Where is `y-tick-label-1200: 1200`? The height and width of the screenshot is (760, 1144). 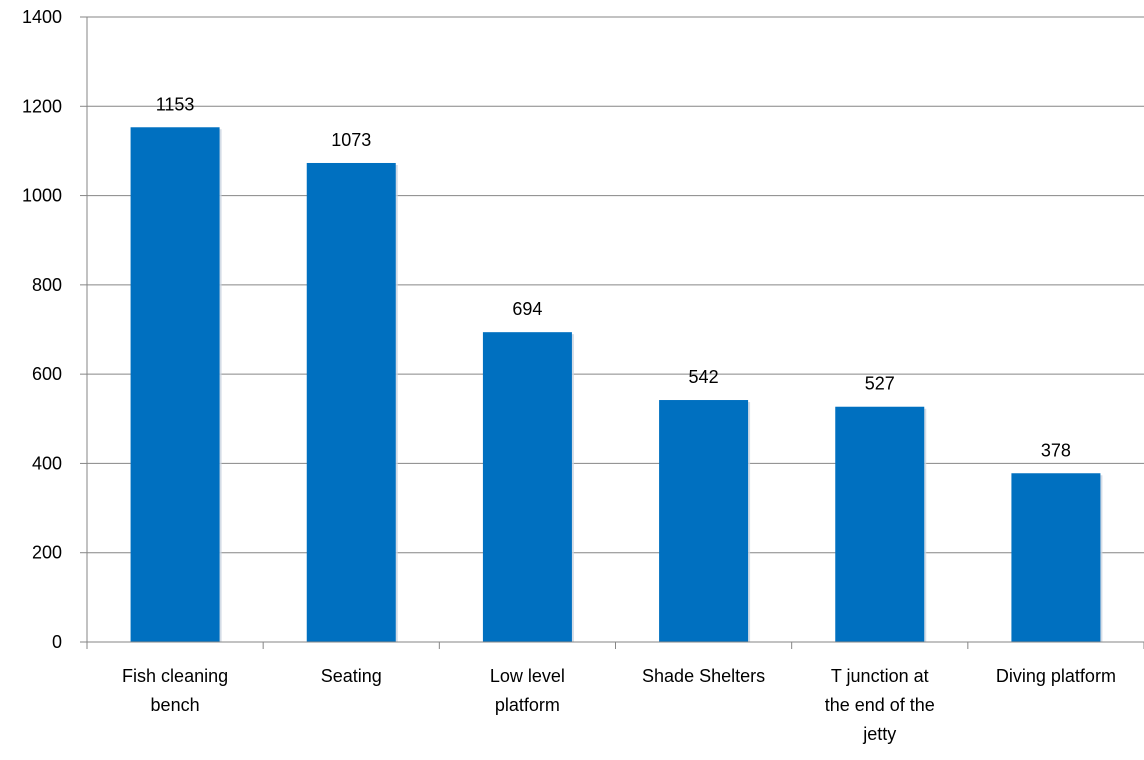 y-tick-label-1200: 1200 is located at coordinates (42, 106).